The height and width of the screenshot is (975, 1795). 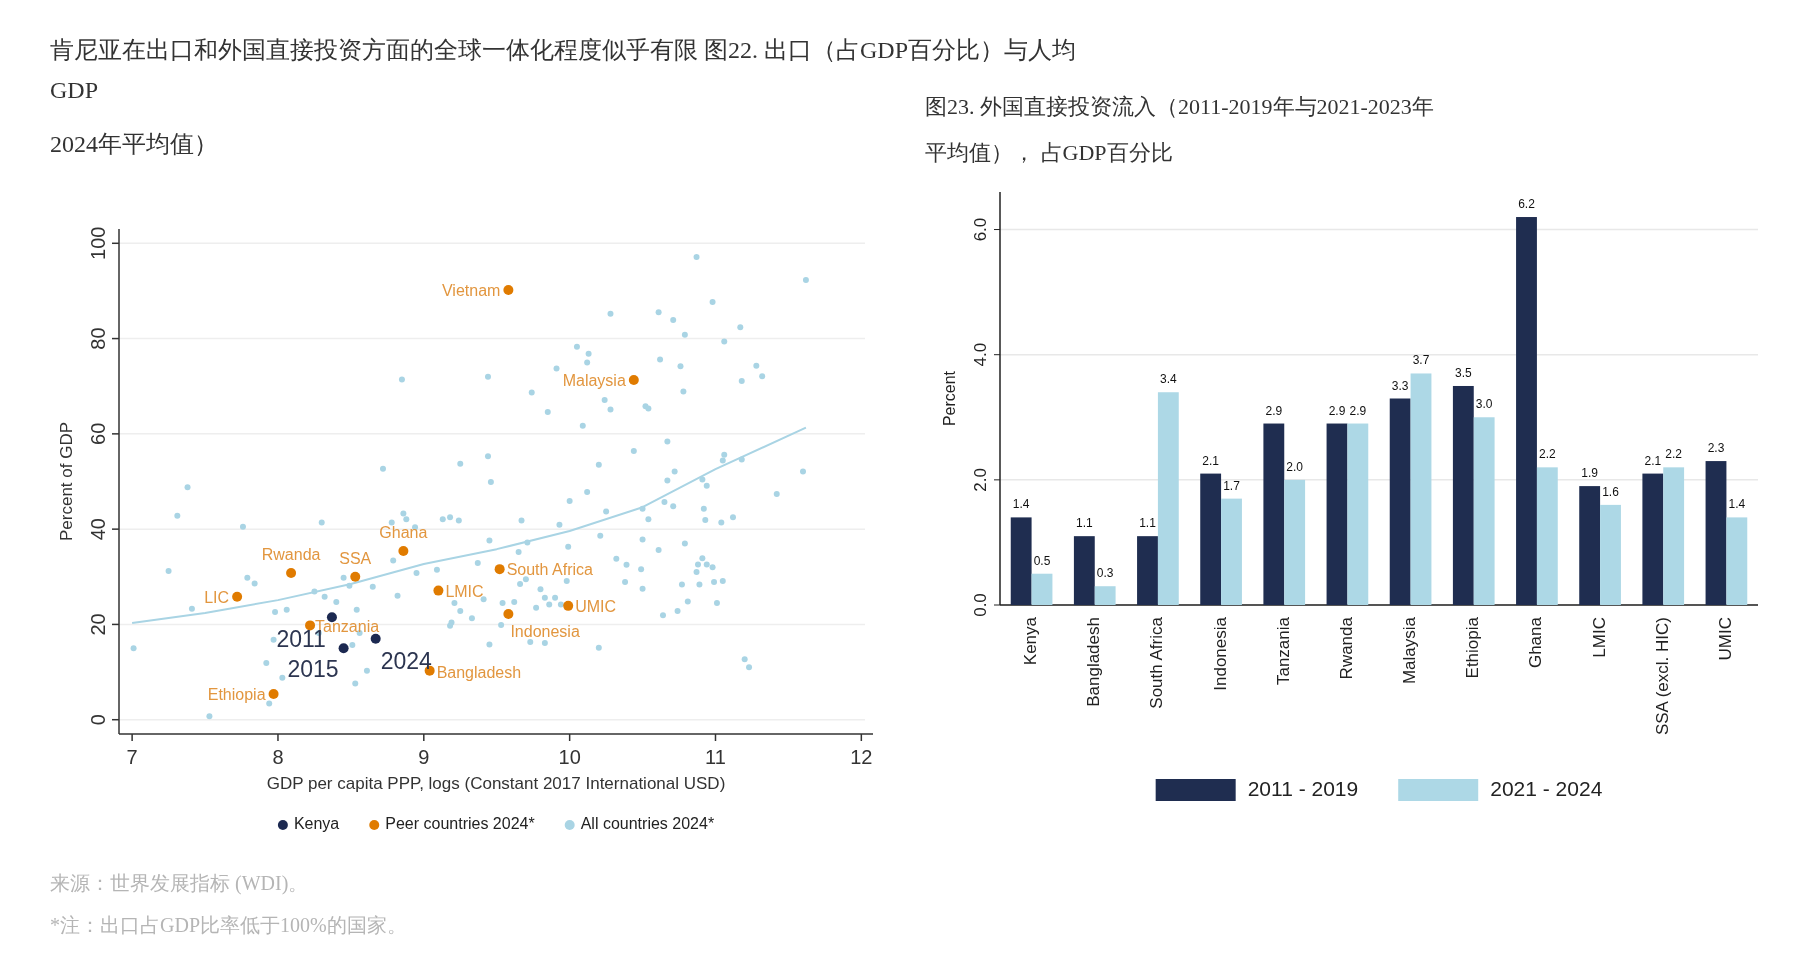 What do you see at coordinates (1346, 648) in the screenshot?
I see `x-tick-label: Rwanda` at bounding box center [1346, 648].